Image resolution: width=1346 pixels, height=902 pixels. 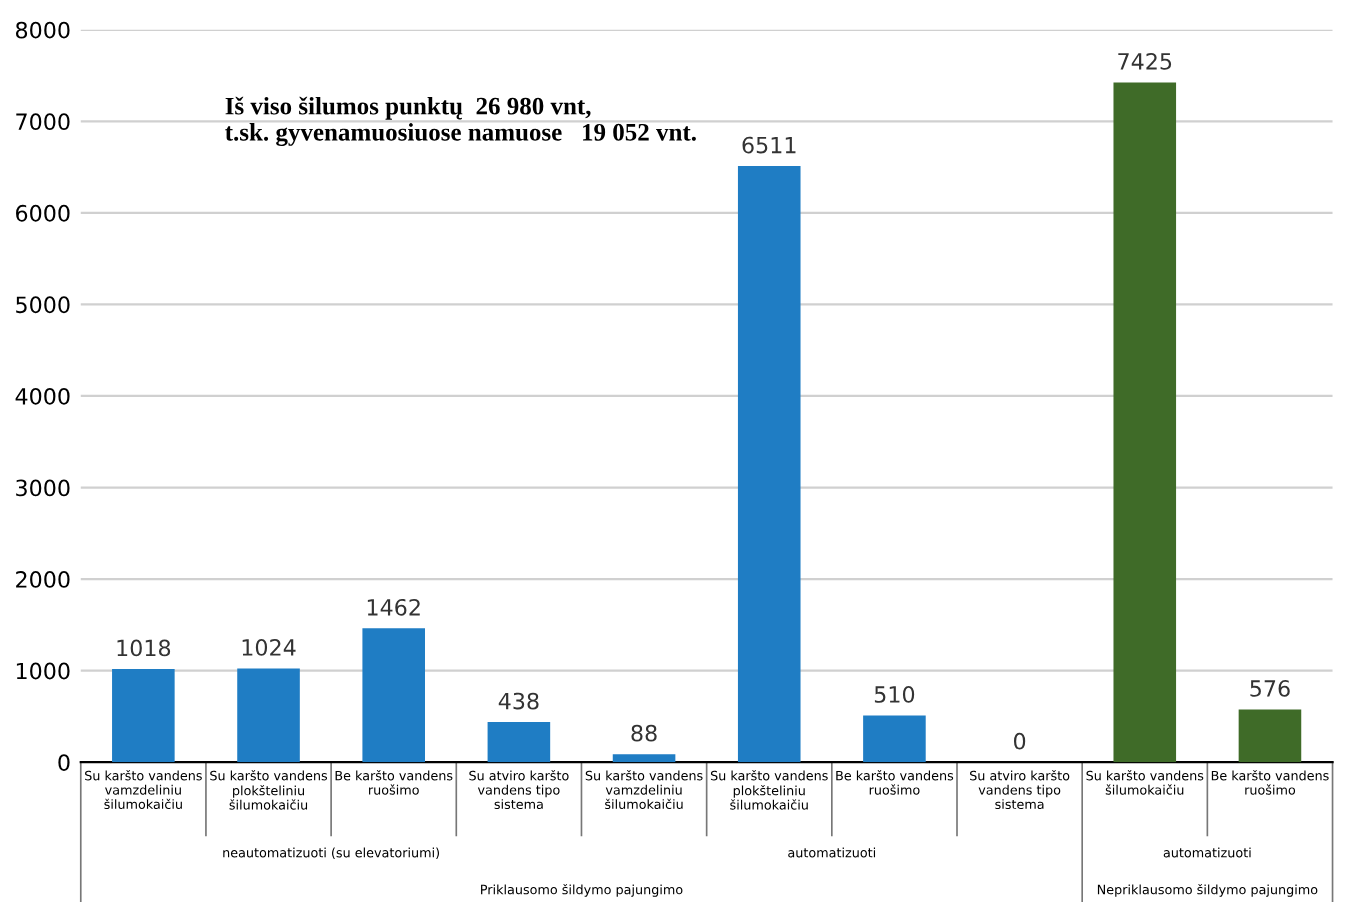 I want to click on data-label: 6511, so click(x=769, y=145).